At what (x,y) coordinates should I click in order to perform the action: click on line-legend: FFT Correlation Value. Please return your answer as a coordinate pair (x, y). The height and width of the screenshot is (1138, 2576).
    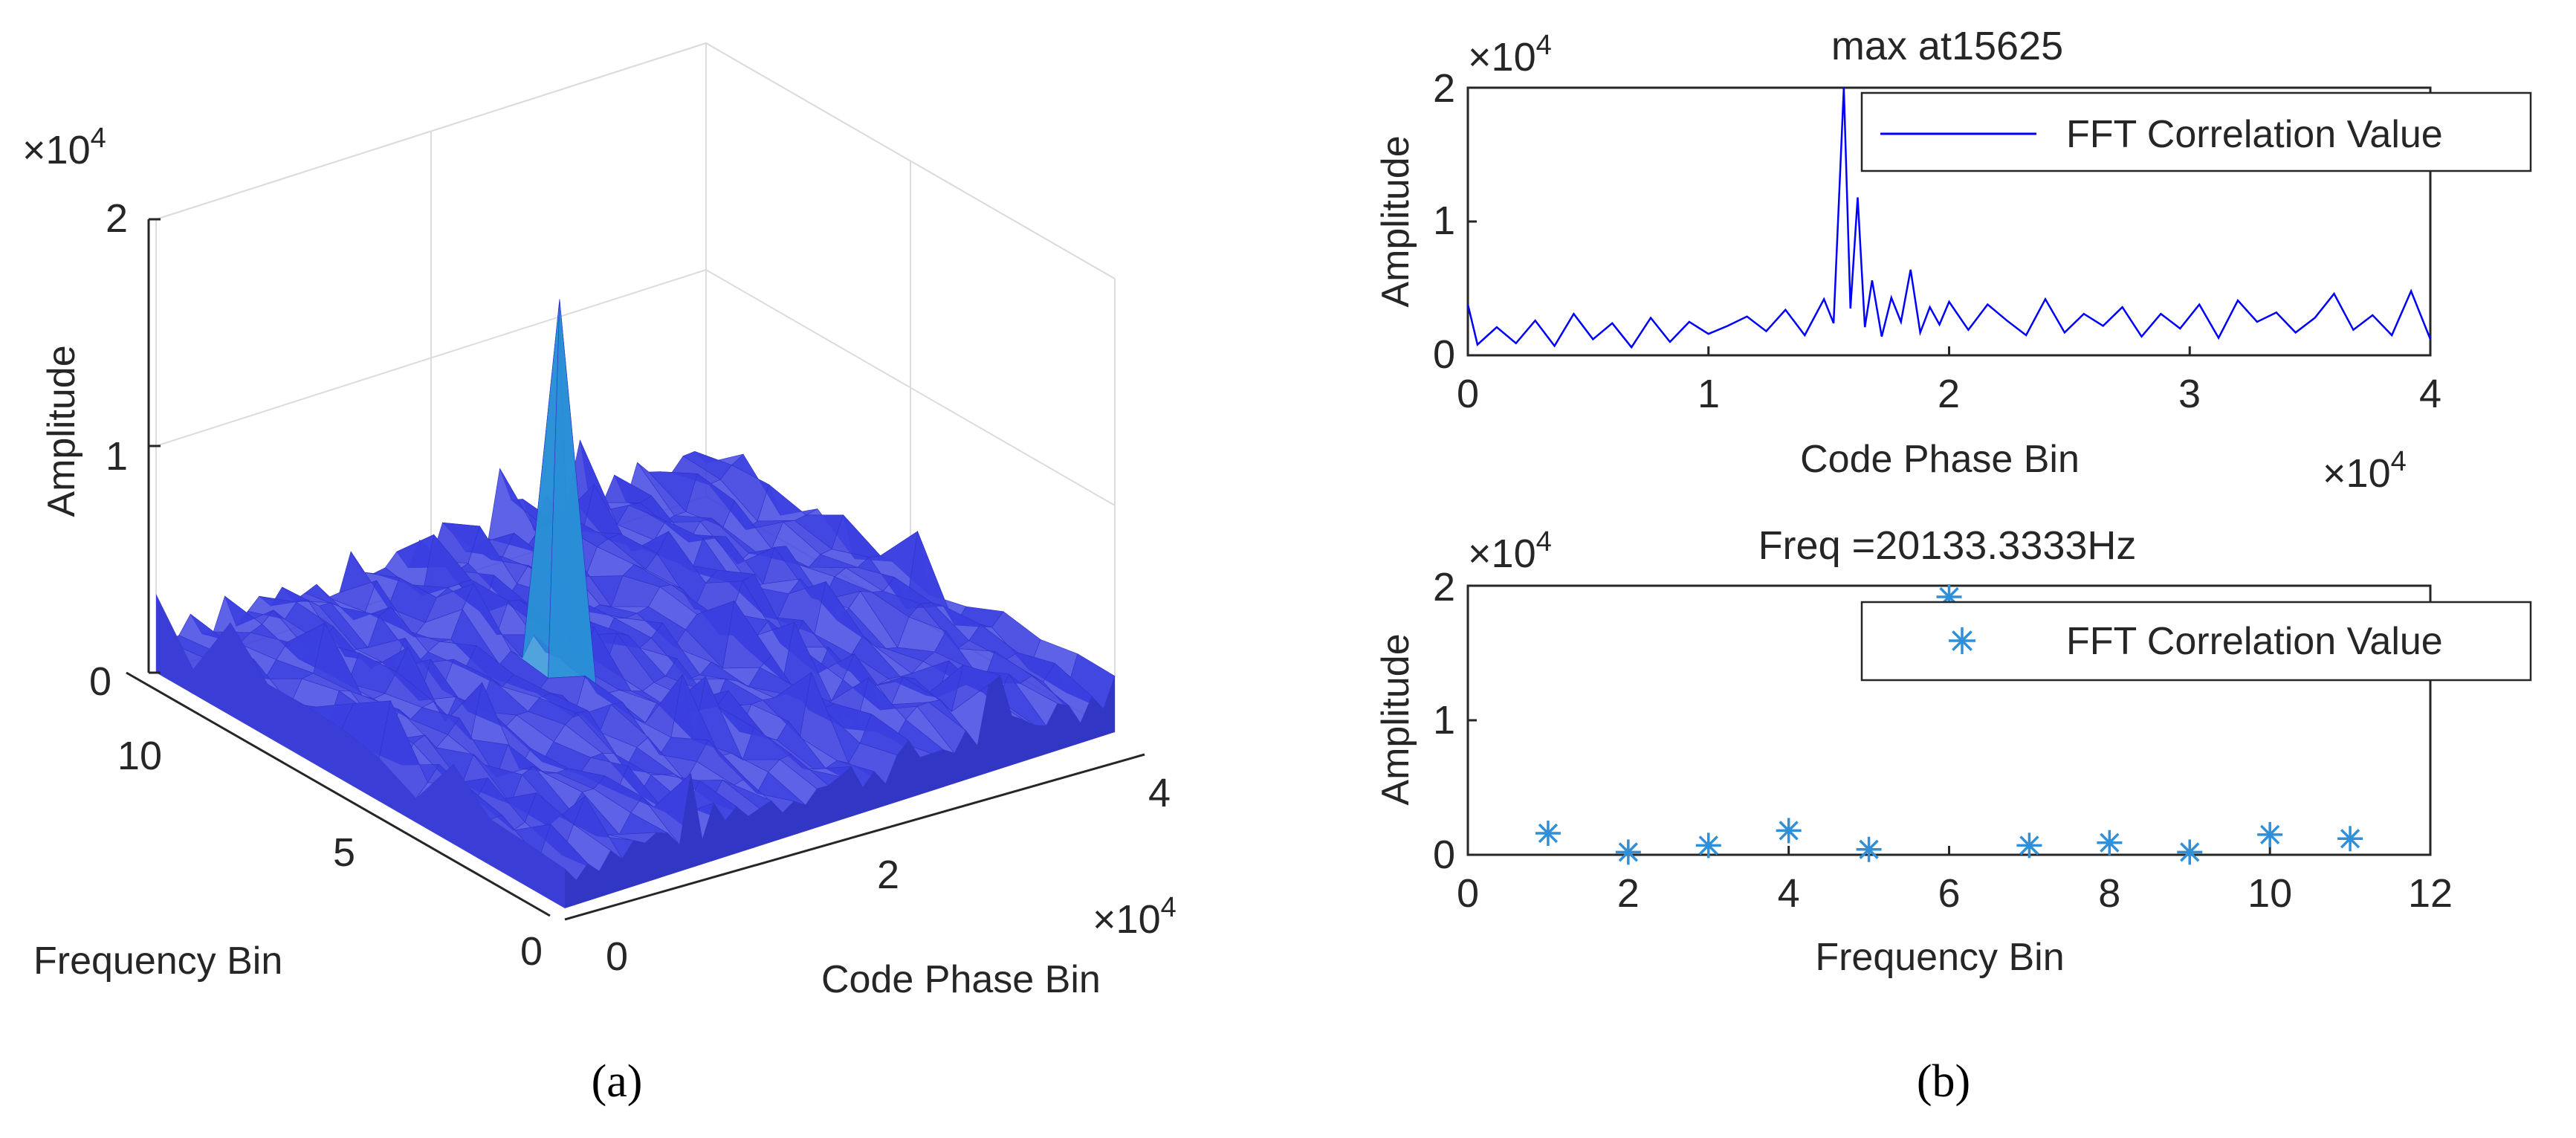
    Looking at the image, I should click on (2196, 132).